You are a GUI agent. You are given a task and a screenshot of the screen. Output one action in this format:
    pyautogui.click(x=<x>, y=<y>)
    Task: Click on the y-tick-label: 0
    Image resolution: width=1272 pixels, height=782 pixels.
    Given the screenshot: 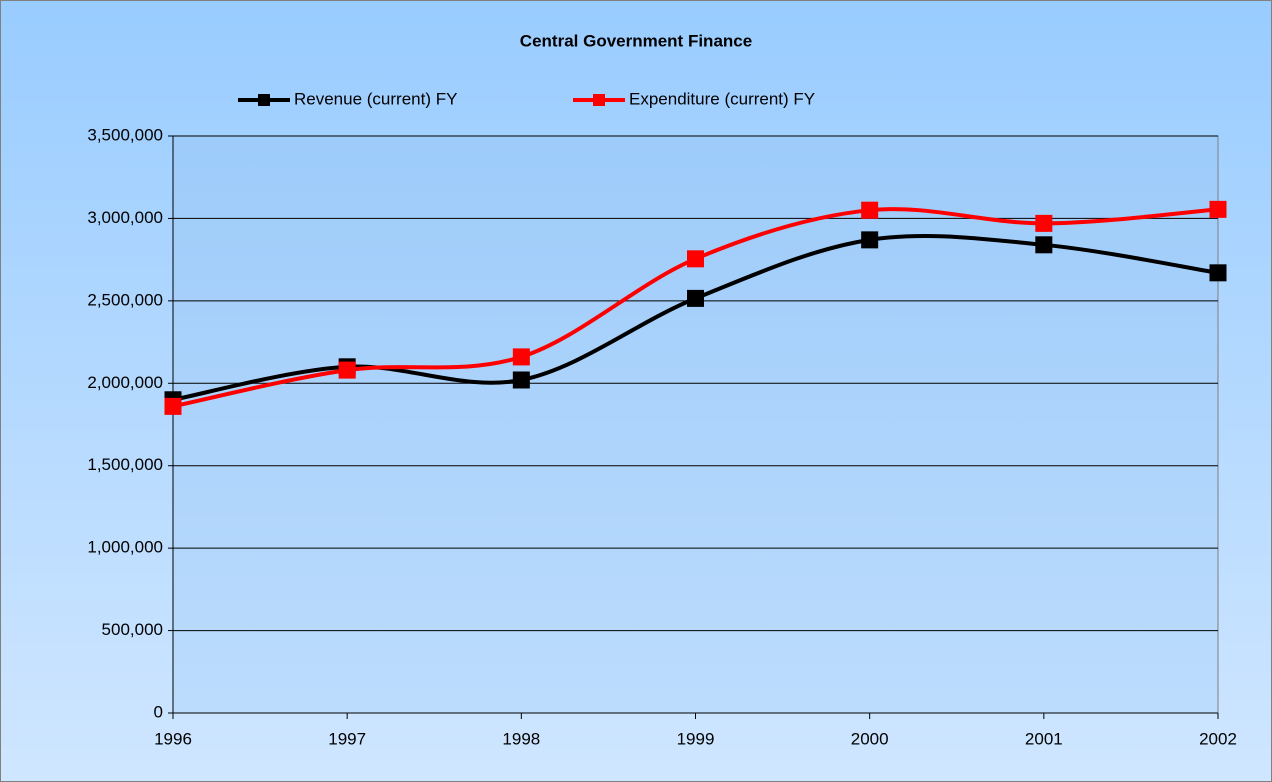 What is the action you would take?
    pyautogui.click(x=158, y=711)
    